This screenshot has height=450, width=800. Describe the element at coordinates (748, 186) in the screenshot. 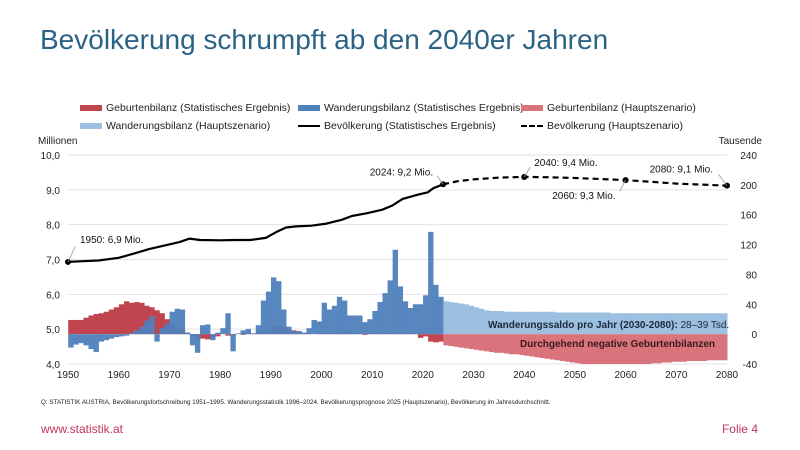

I see `right-tick-label: 200` at that location.